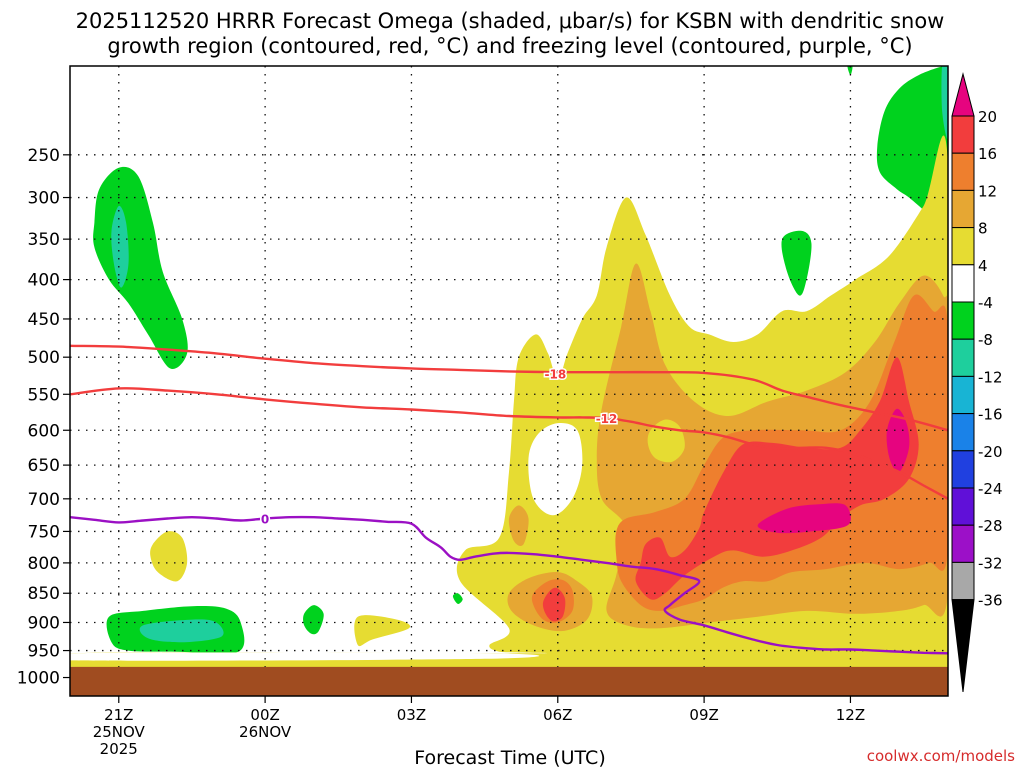  Describe the element at coordinates (963, 543) in the screenshot. I see `colorbar-band--32--28` at that location.